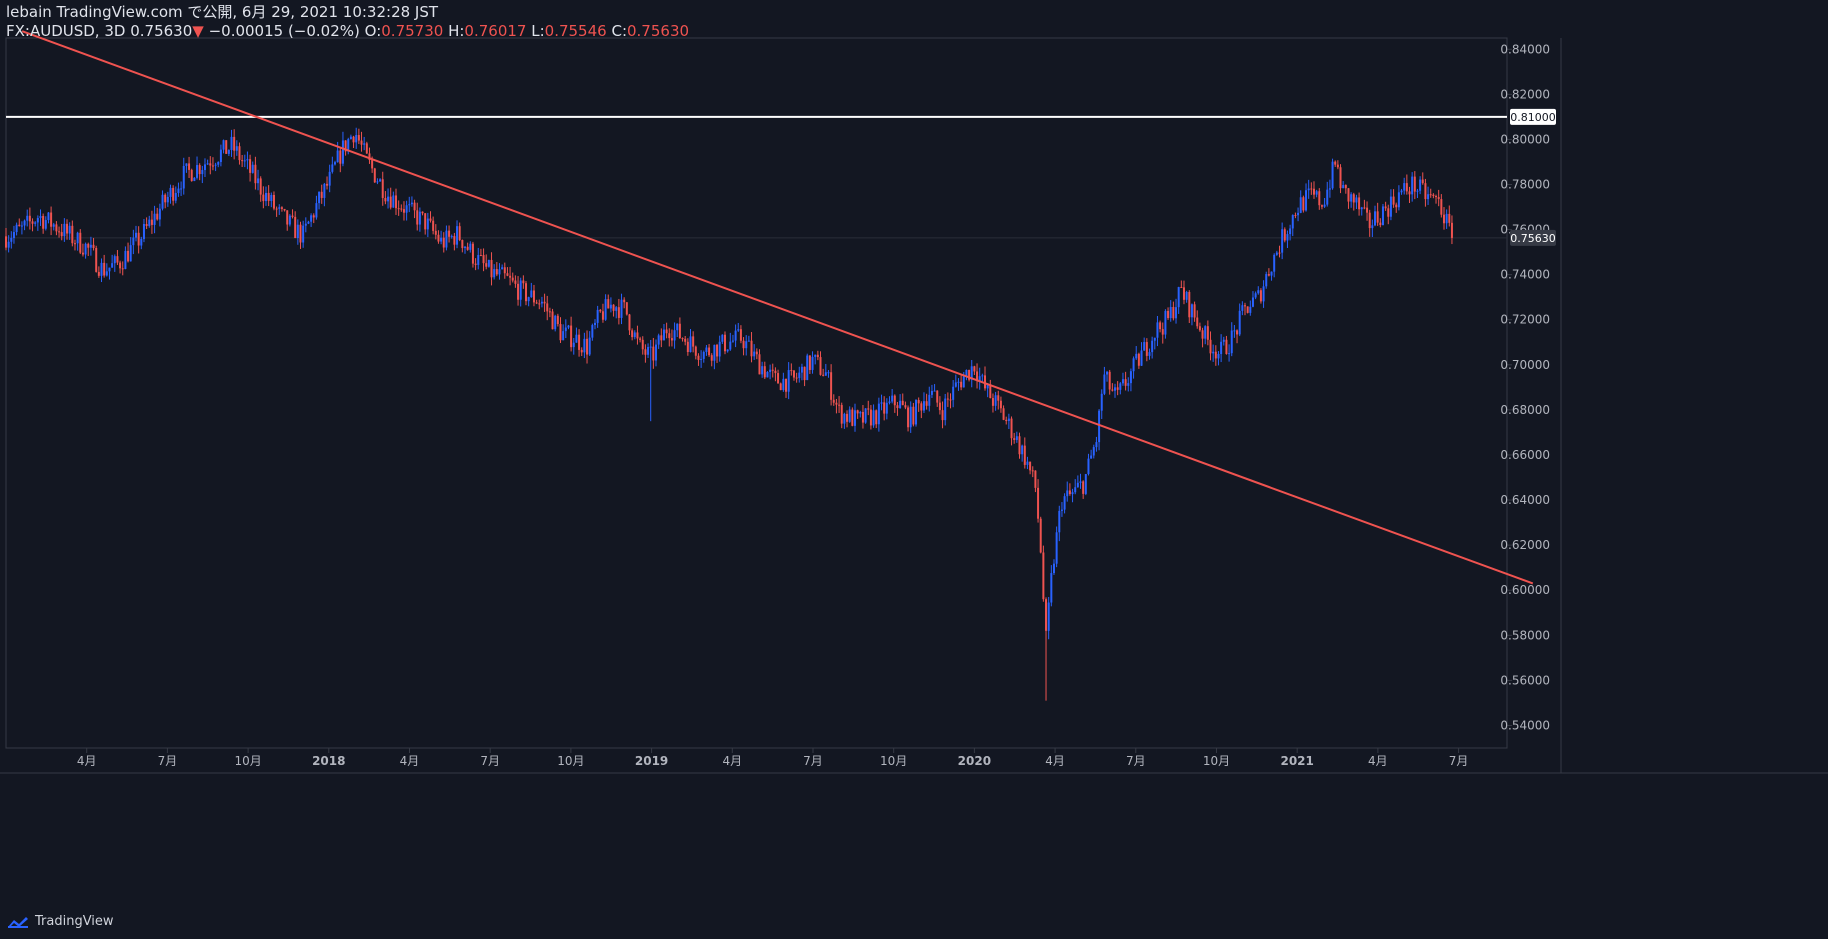 The image size is (1828, 939). I want to click on high-label: H:, so click(456, 31).